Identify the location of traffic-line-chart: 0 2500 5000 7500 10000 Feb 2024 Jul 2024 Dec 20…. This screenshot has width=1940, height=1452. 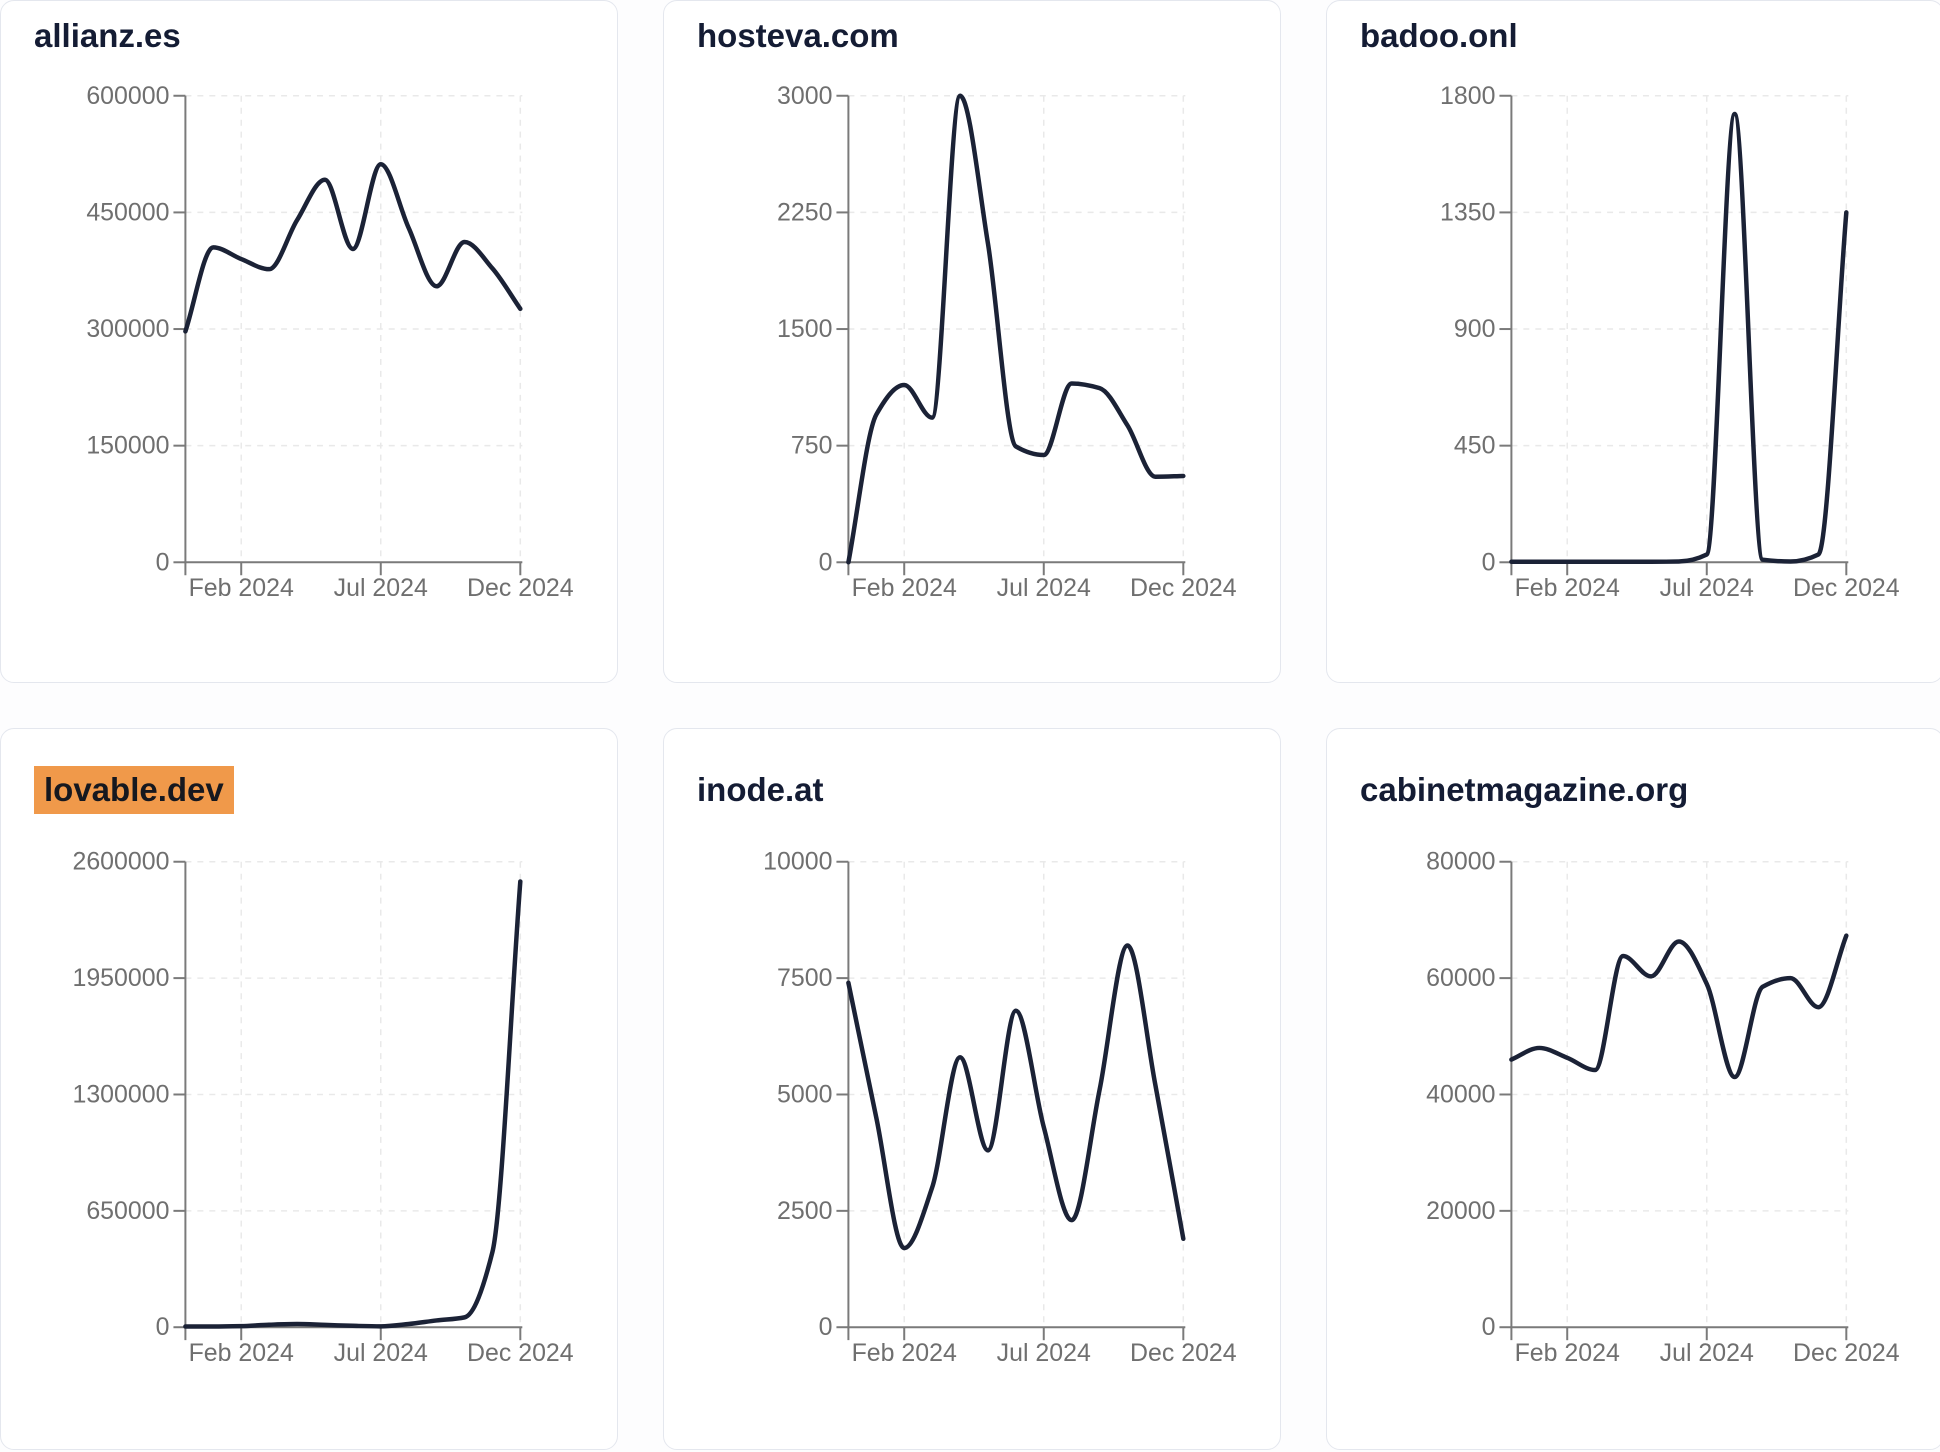
(1000, 1107).